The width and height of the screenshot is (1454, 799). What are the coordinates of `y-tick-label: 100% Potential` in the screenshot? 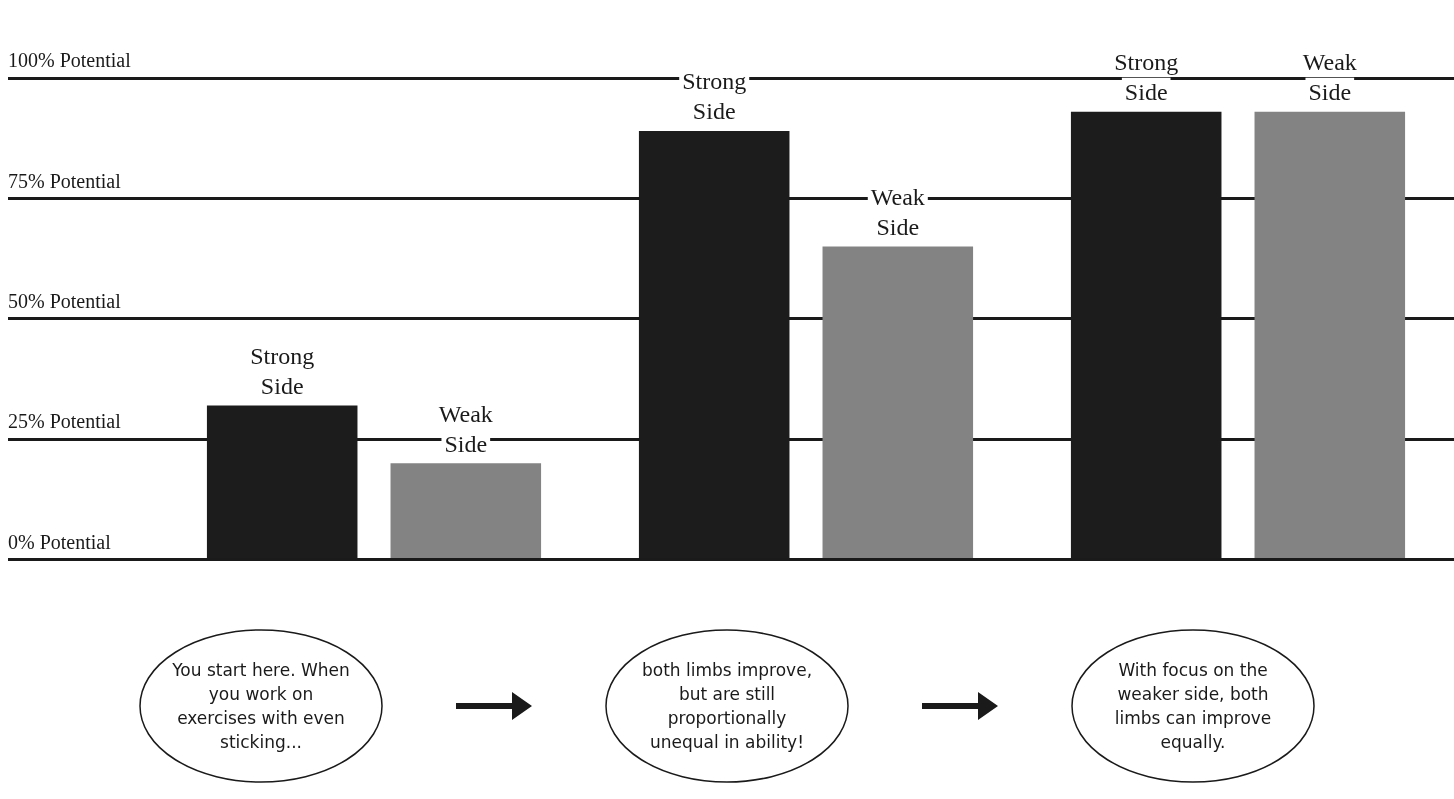 It's located at (70, 60).